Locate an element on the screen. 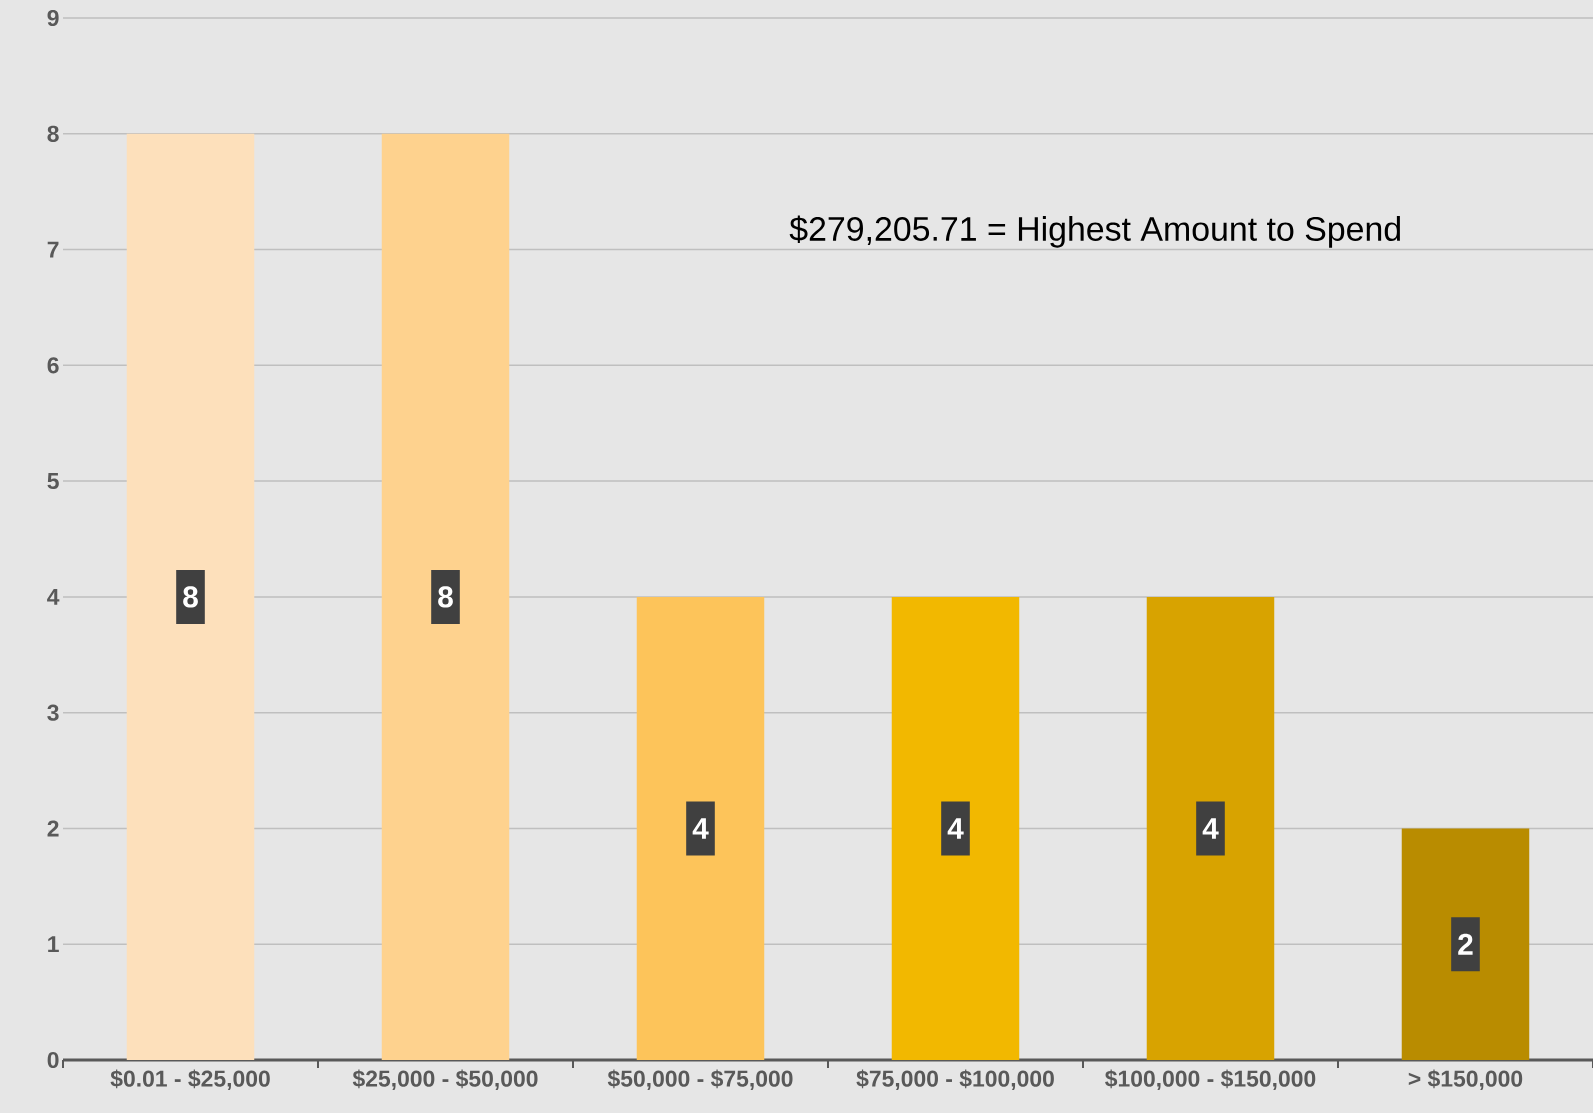 The image size is (1593, 1113). y-tick-label: 3 is located at coordinates (53, 712).